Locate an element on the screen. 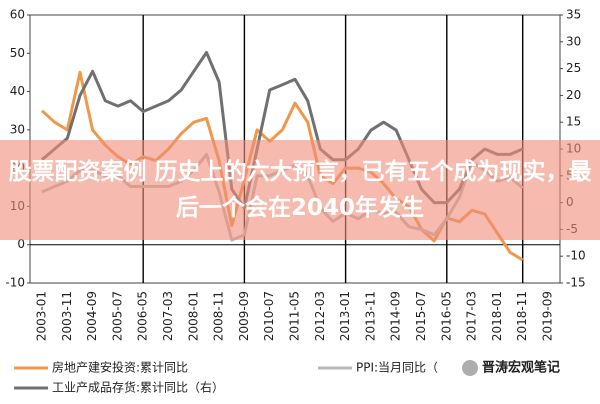 The height and width of the screenshot is (404, 600). x-tick-label: 2006-05 is located at coordinates (143, 316).